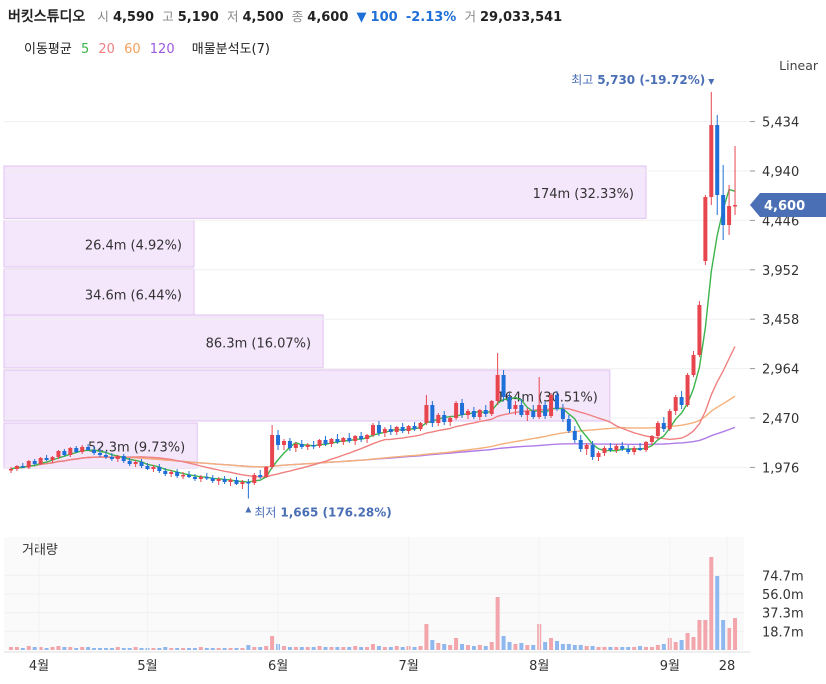 This screenshot has width=826, height=684. I want to click on change-value: 100, so click(384, 17).